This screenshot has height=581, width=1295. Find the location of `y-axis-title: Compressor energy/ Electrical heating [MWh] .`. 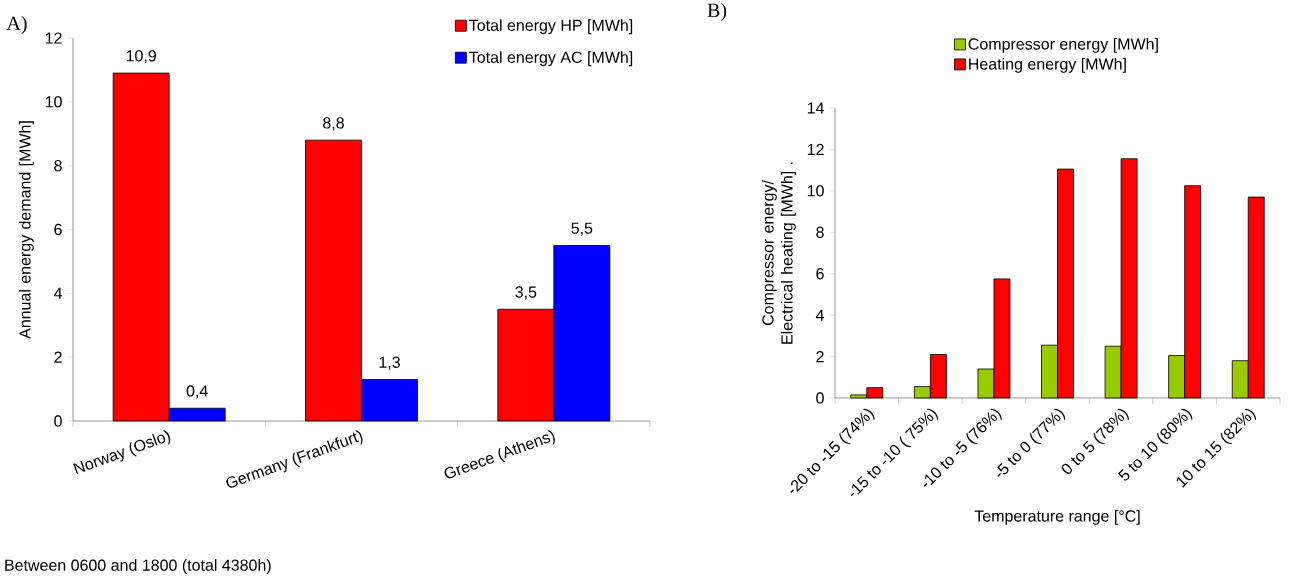

y-axis-title: Compressor energy/ Electrical heating [MWh] . is located at coordinates (778, 253).